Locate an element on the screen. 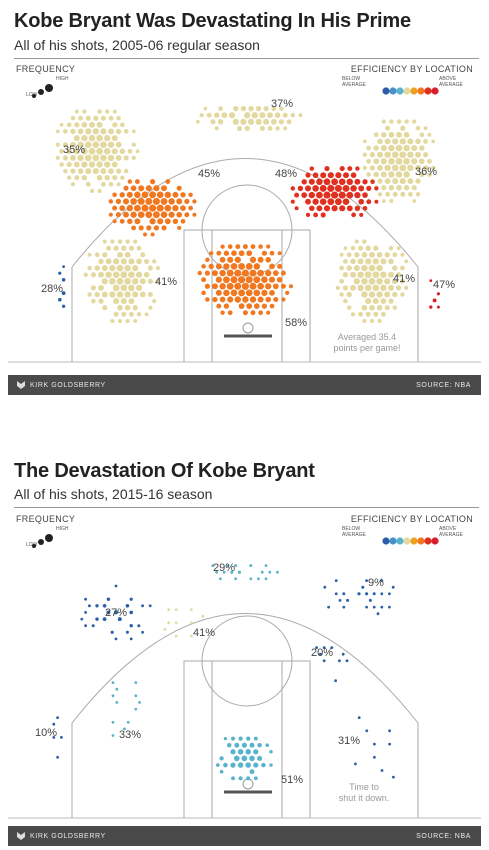 The image size is (489, 850). above-average-label: ABOVE AVERAGE is located at coordinates (451, 82).